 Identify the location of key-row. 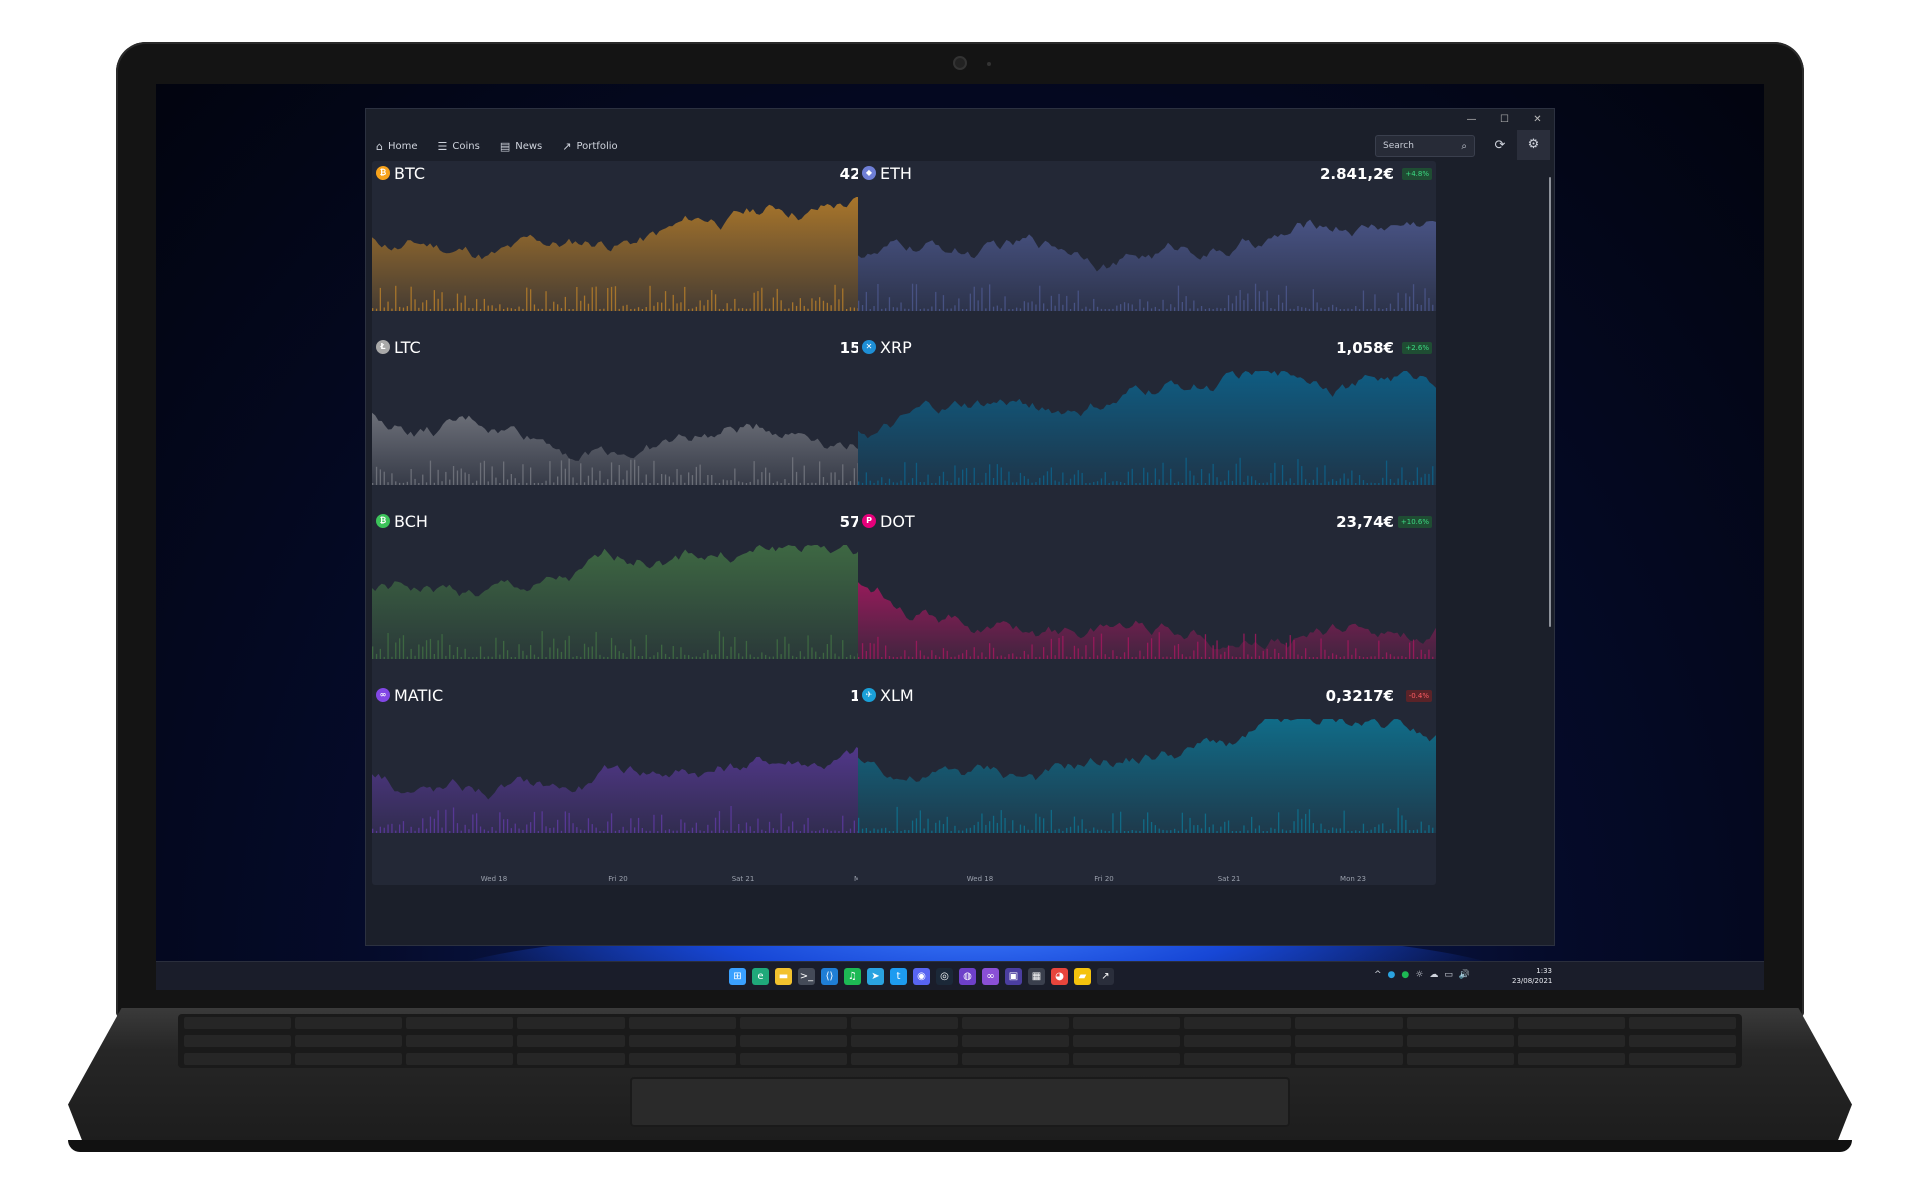
(960, 1023).